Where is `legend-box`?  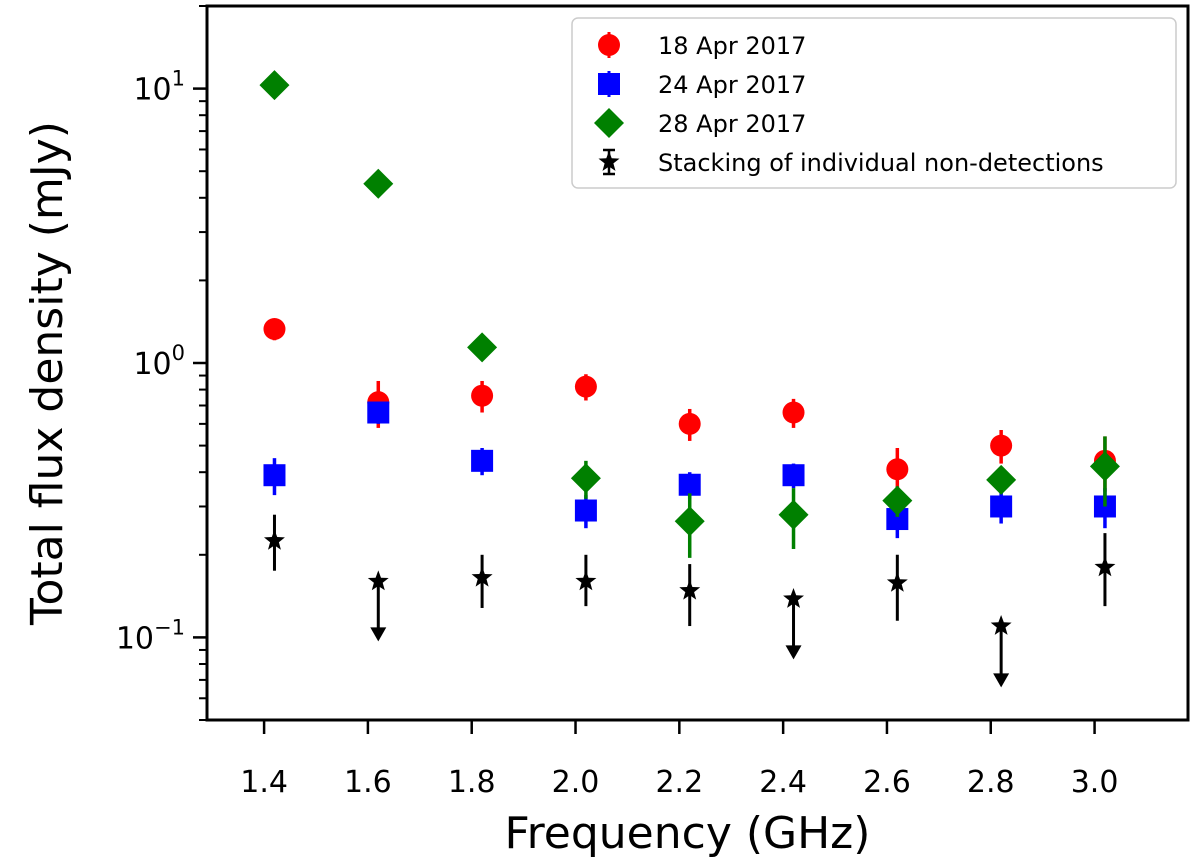
legend-box is located at coordinates (874, 103).